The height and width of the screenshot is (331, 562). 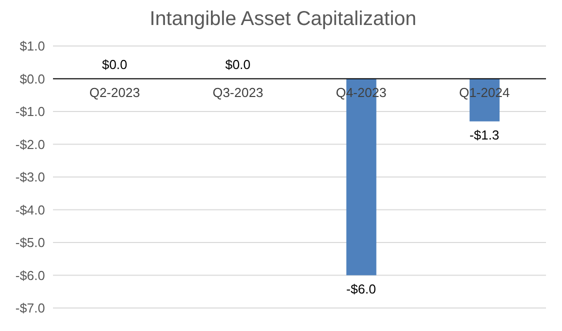 I want to click on y-tick-label: -$6.0, so click(x=30, y=275).